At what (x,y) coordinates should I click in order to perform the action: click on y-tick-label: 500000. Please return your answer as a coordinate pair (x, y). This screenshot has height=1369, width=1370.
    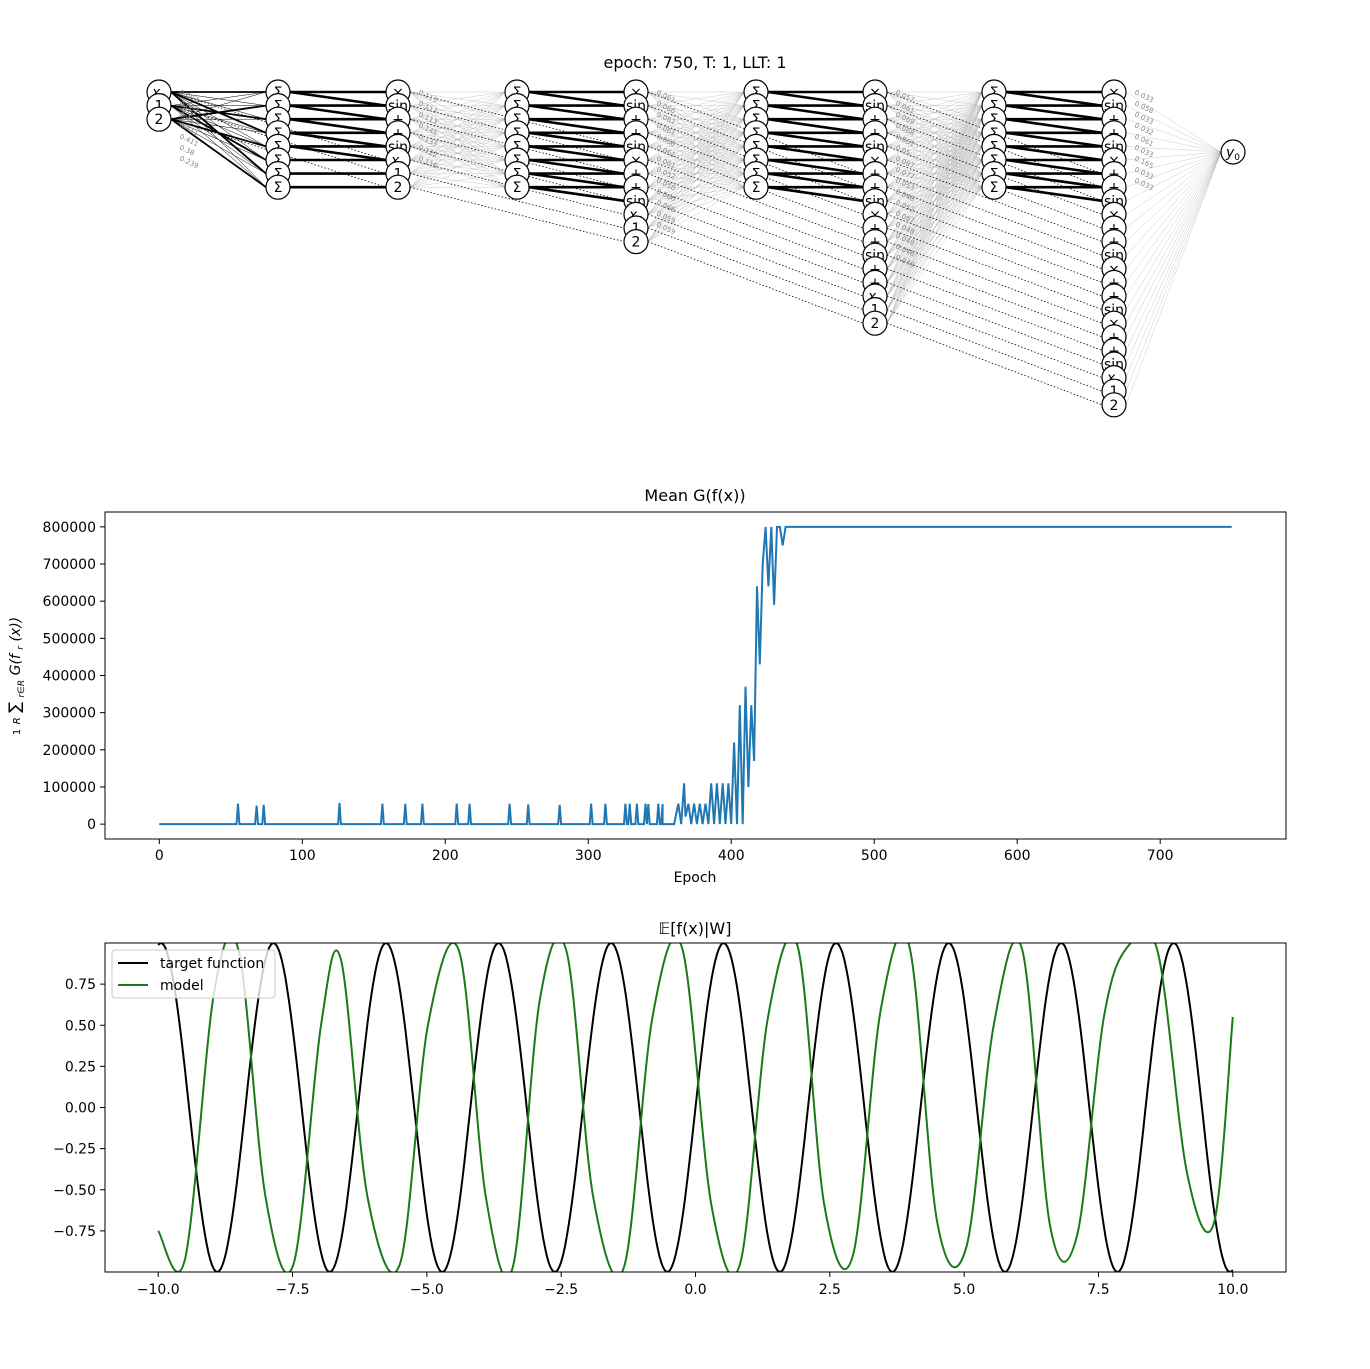
    Looking at the image, I should click on (69, 639).